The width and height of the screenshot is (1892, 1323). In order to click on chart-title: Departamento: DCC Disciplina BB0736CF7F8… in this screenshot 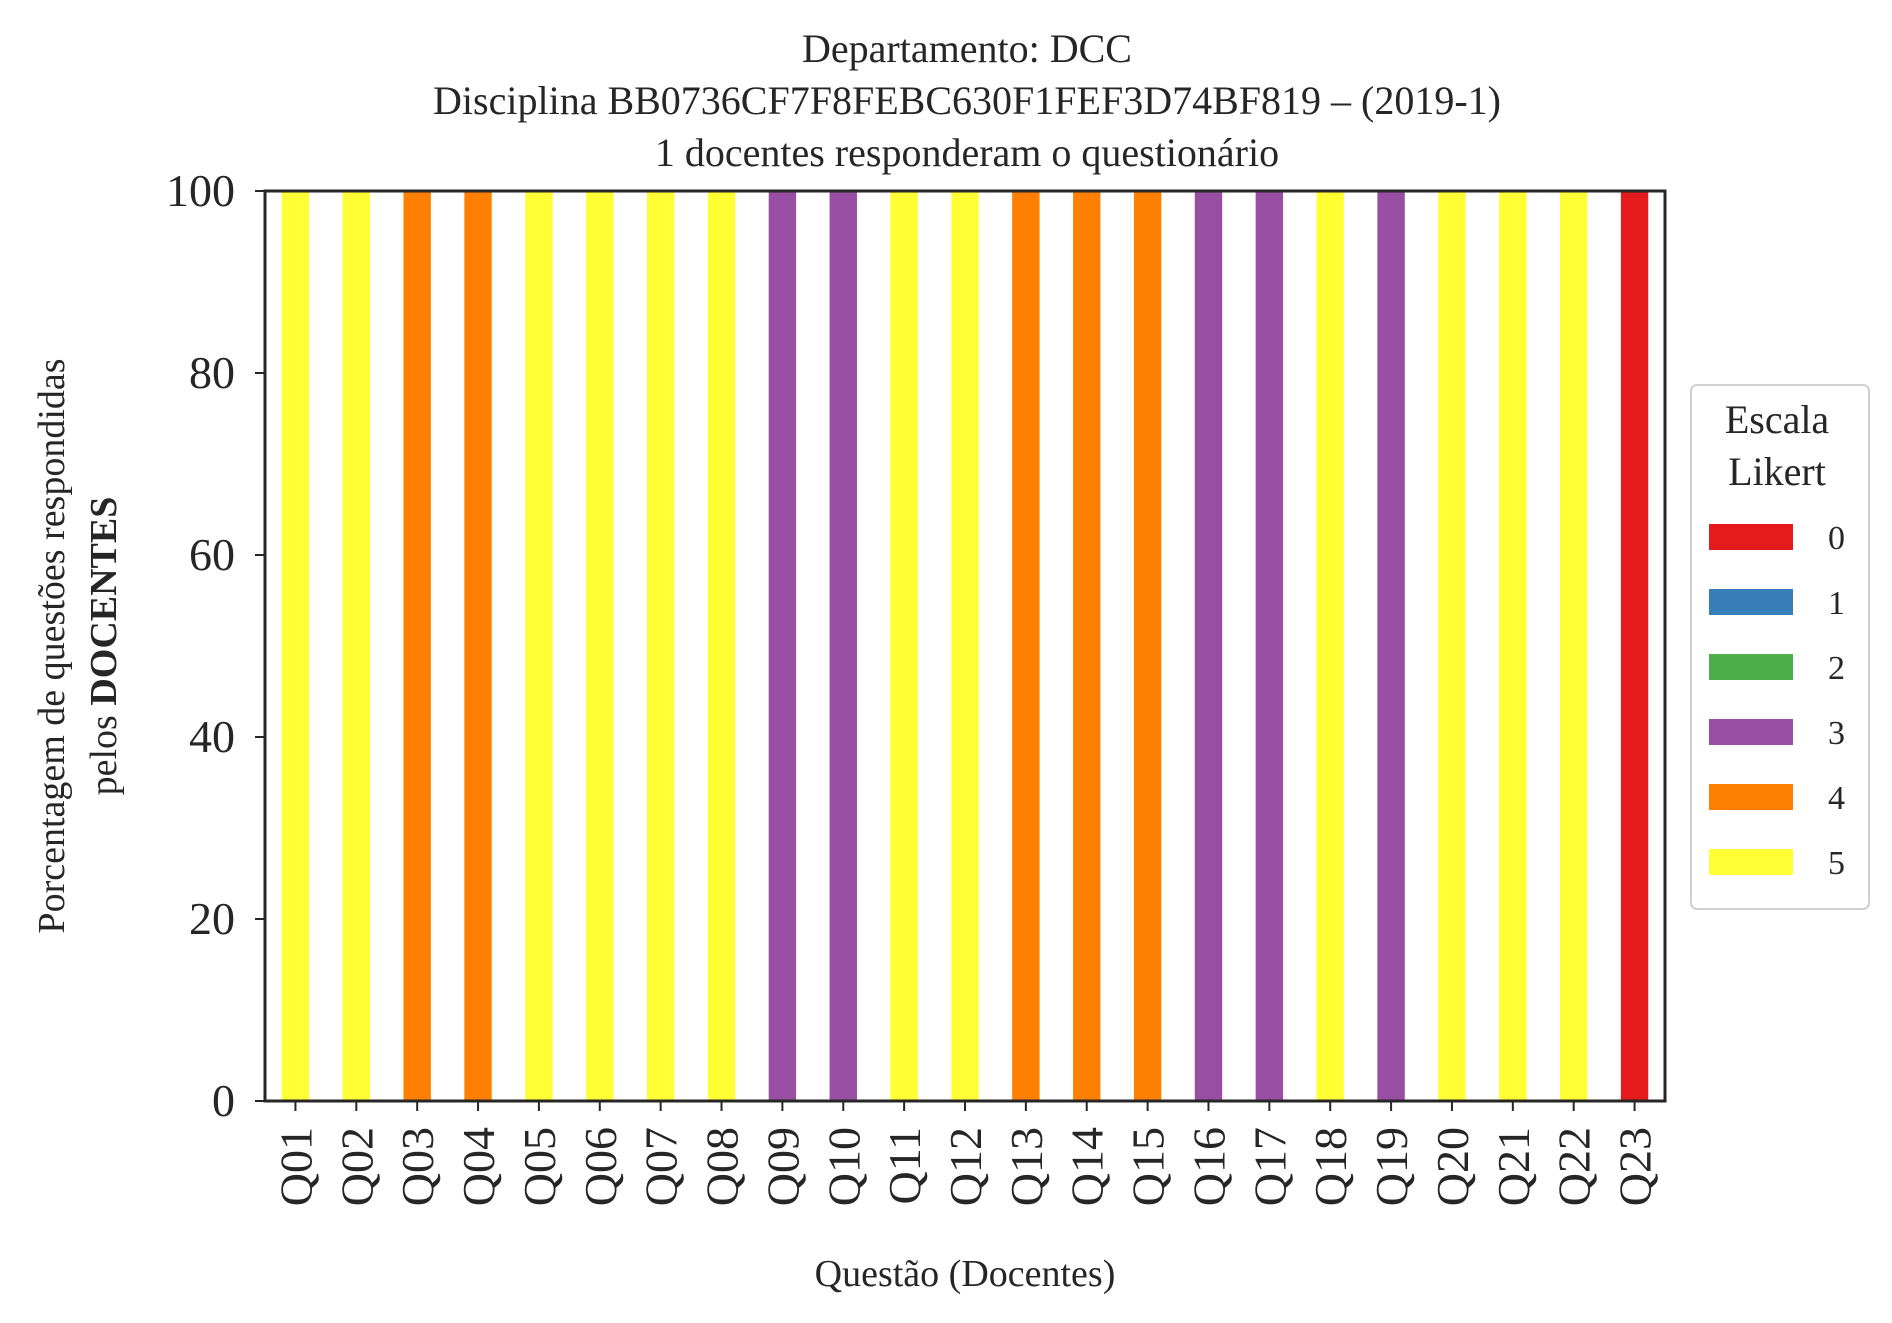, I will do `click(967, 100)`.